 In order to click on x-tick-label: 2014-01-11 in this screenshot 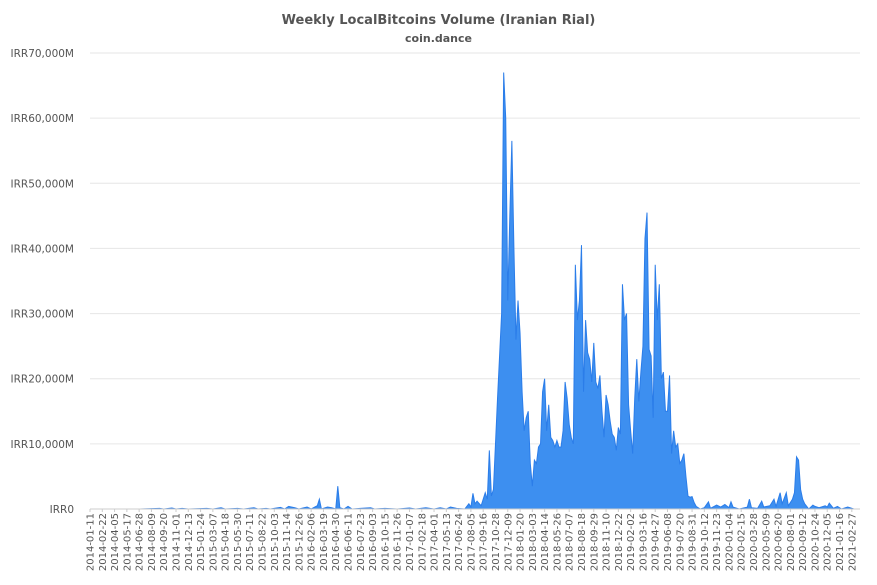, I will do `click(91, 542)`.